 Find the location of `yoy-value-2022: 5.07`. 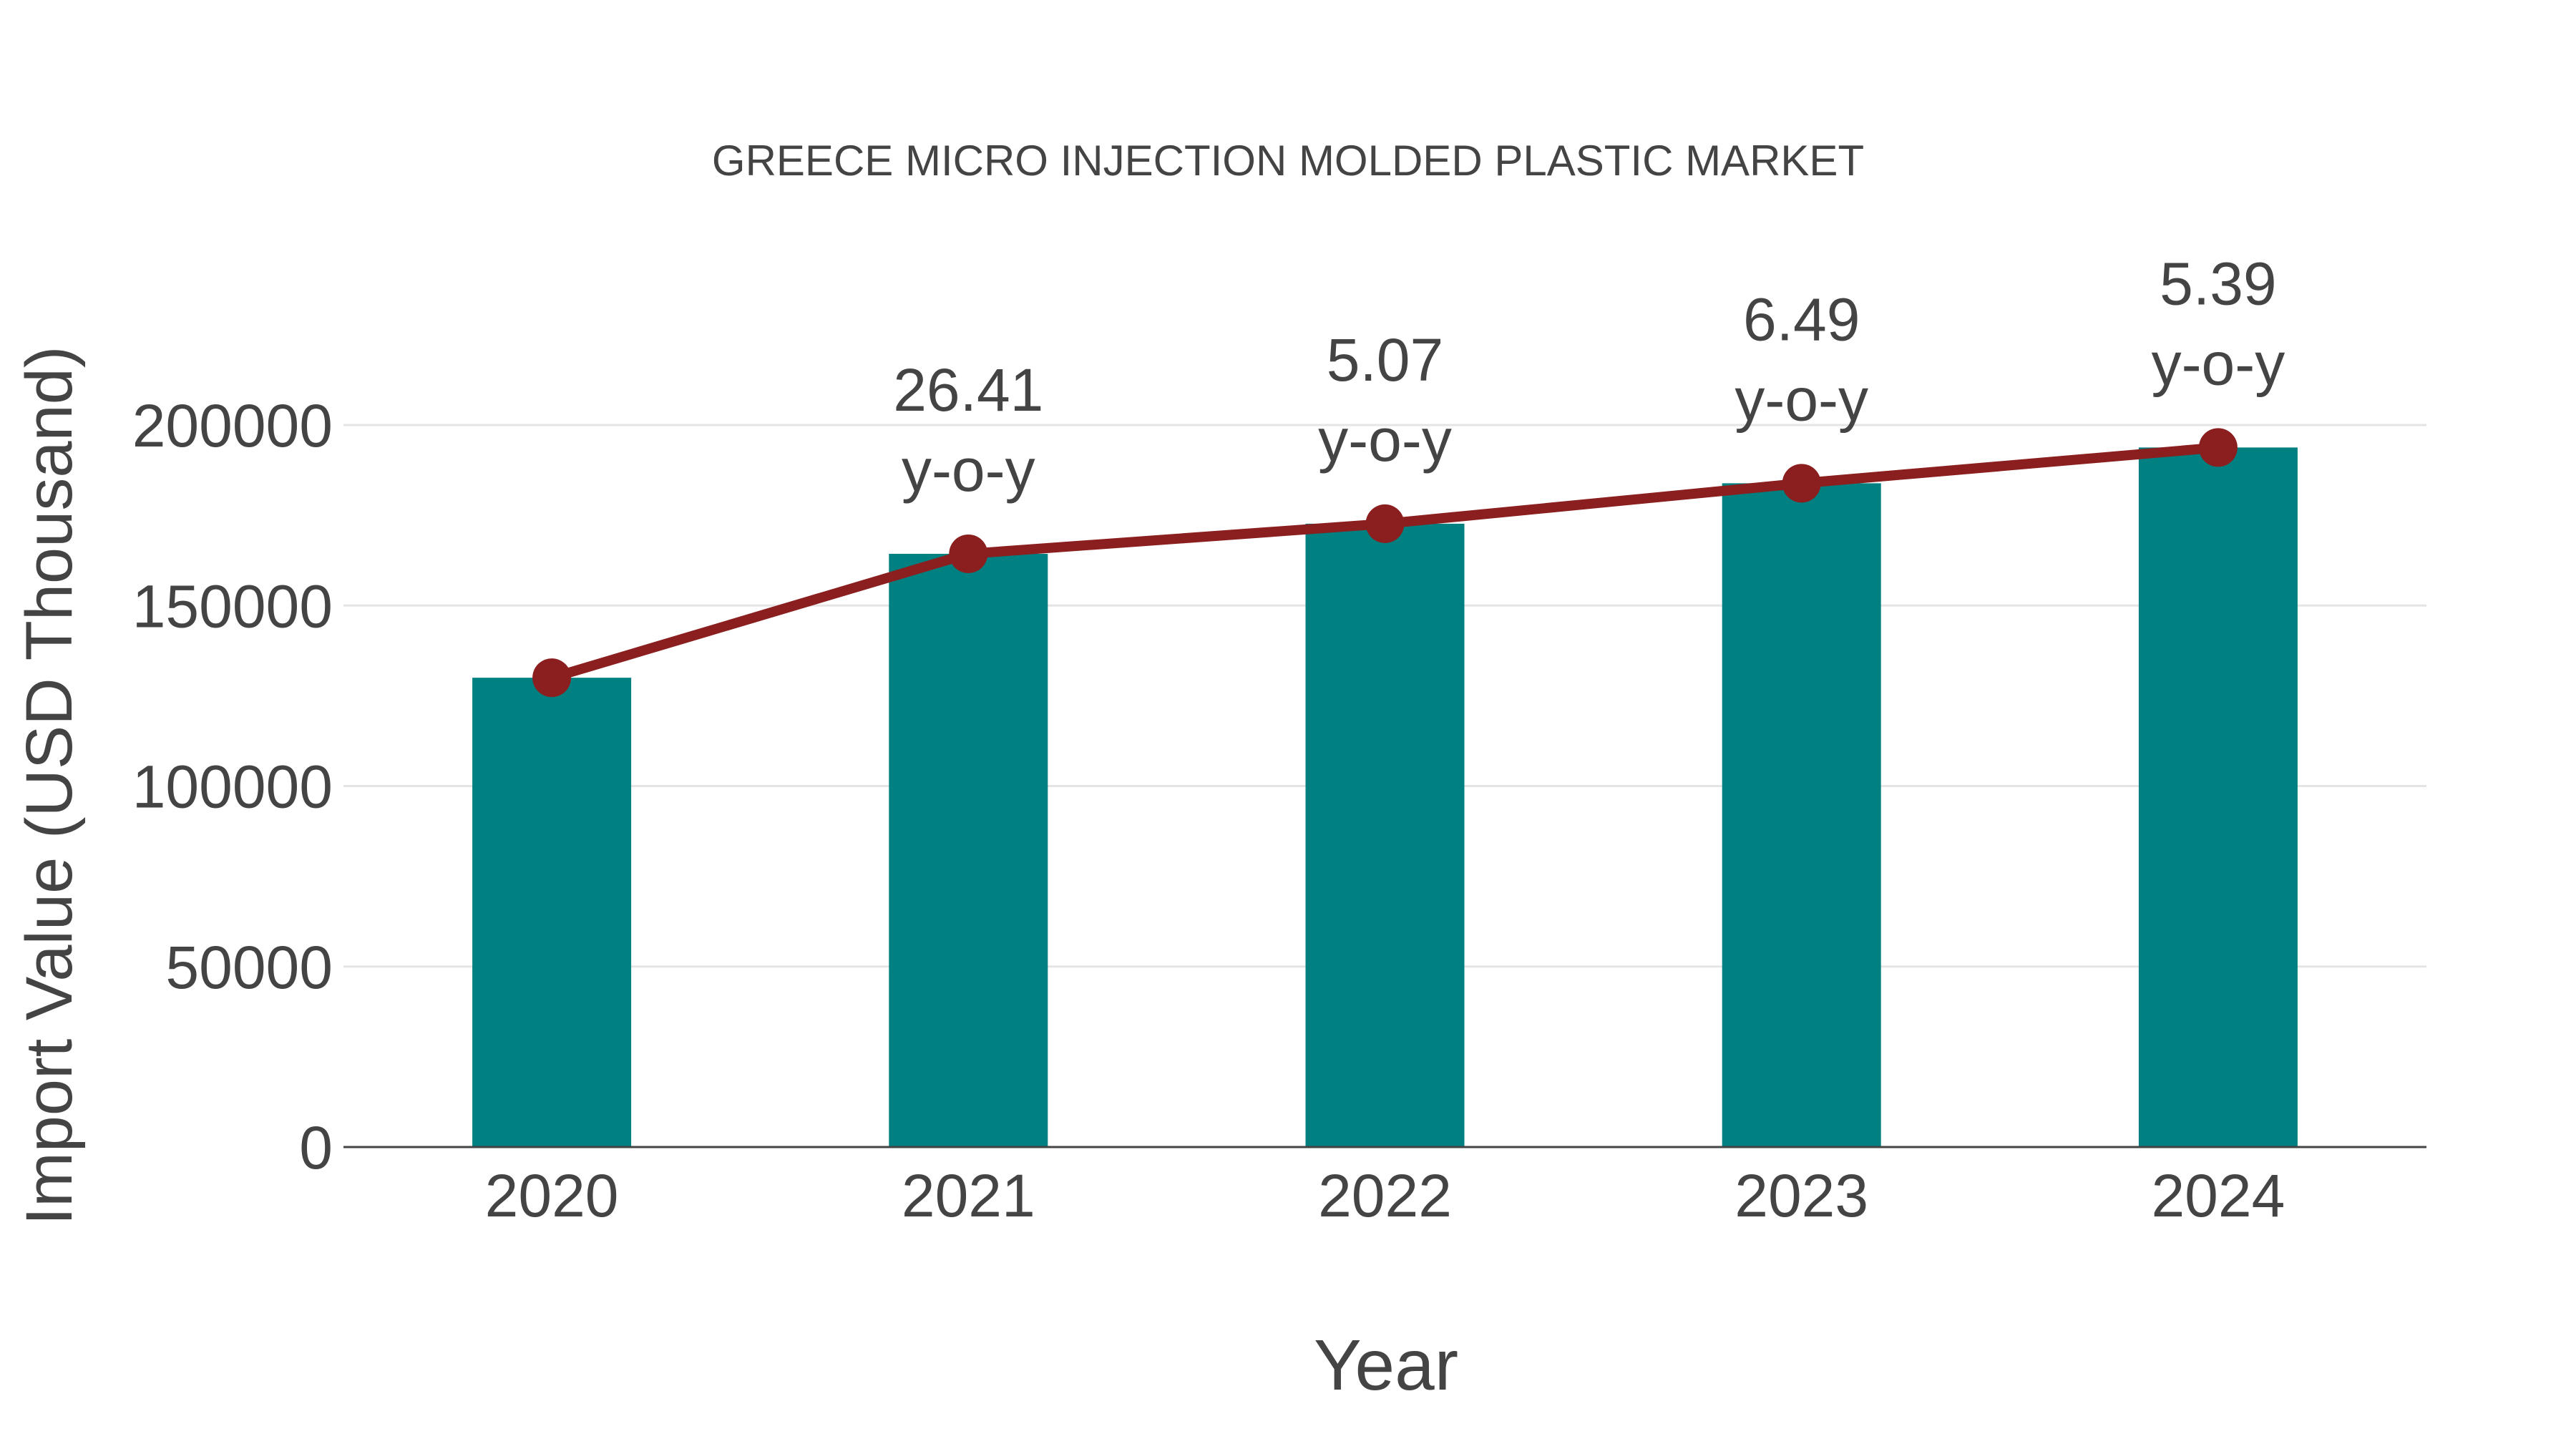

yoy-value-2022: 5.07 is located at coordinates (1385, 360).